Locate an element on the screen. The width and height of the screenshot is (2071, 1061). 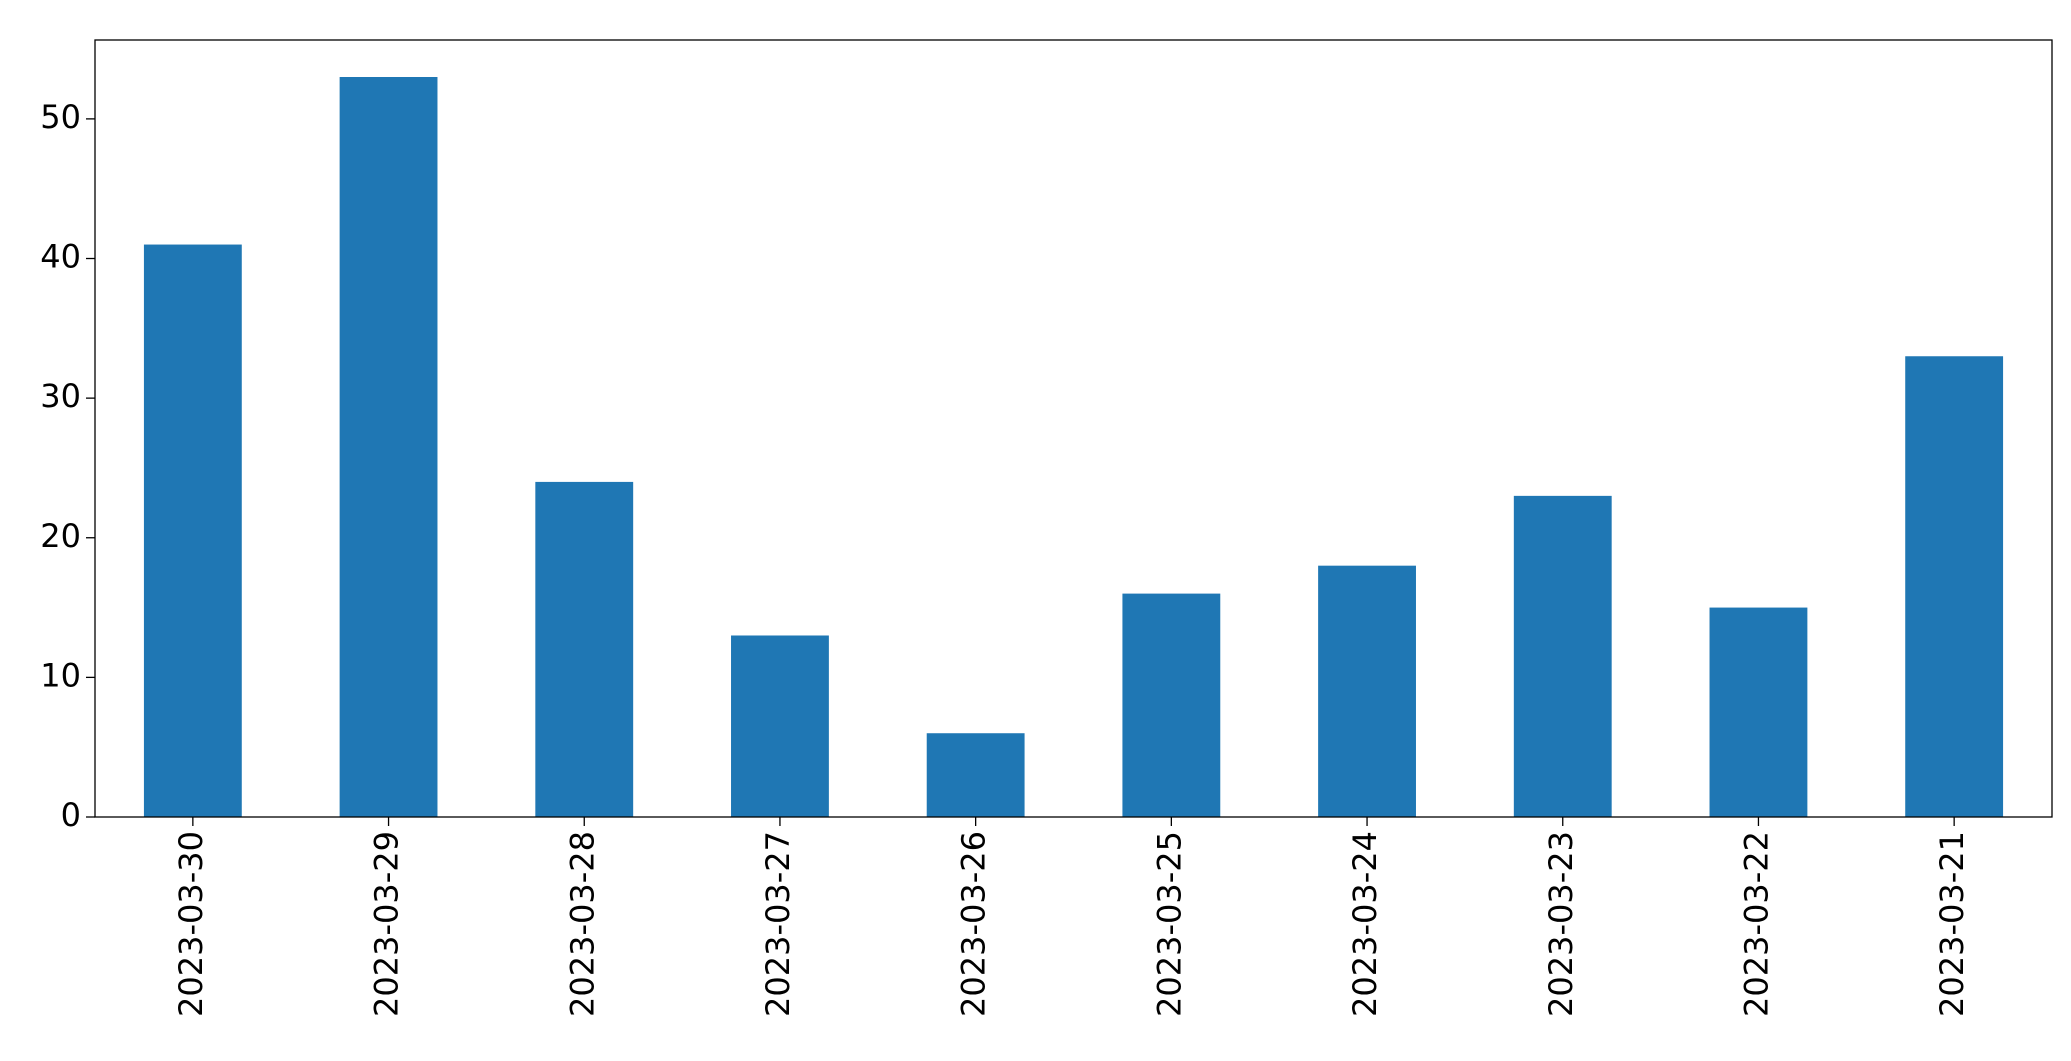
x-tick-label: 2023-03-22 is located at coordinates (1756, 924).